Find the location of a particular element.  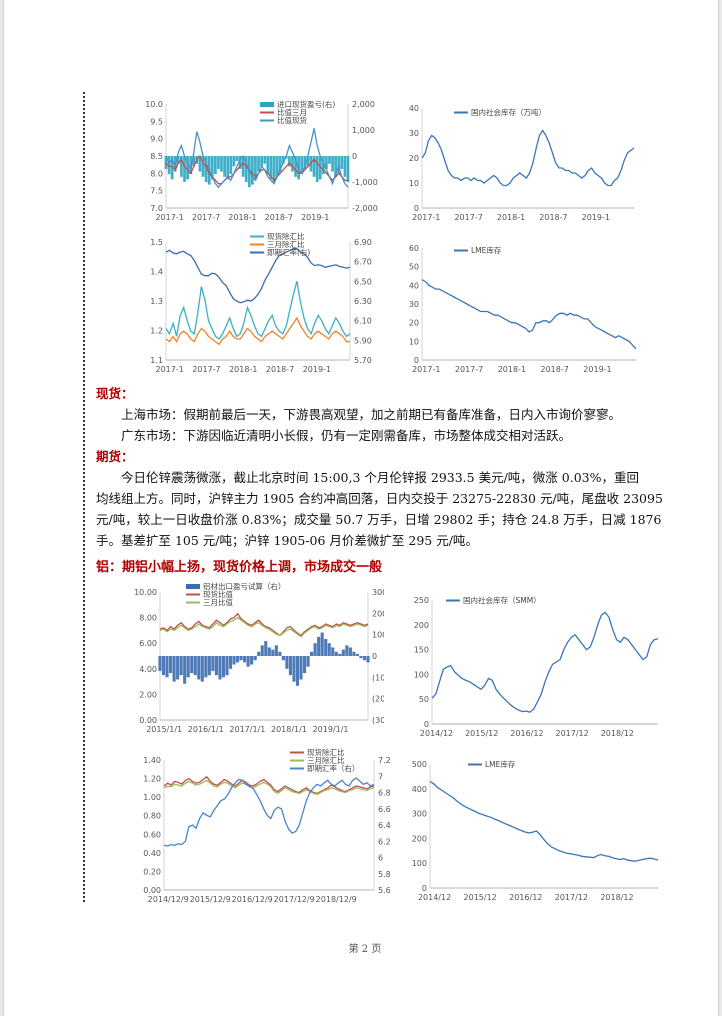

y-tick-label: 50 is located at coordinates (414, 267).